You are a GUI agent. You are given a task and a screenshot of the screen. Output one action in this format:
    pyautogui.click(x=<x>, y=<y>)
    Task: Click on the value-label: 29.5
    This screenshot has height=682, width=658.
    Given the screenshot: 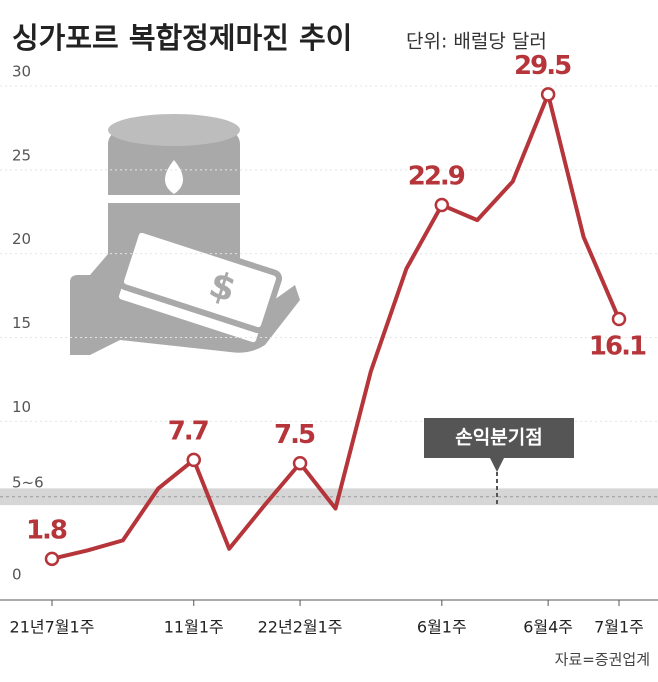 What is the action you would take?
    pyautogui.click(x=542, y=66)
    